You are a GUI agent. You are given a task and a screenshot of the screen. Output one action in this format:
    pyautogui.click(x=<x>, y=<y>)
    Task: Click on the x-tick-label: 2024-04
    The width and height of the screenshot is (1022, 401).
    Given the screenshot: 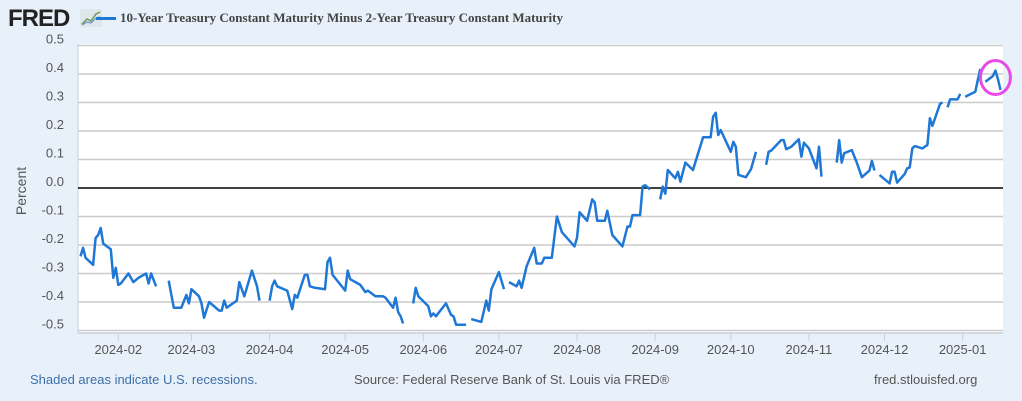 What is the action you would take?
    pyautogui.click(x=270, y=349)
    